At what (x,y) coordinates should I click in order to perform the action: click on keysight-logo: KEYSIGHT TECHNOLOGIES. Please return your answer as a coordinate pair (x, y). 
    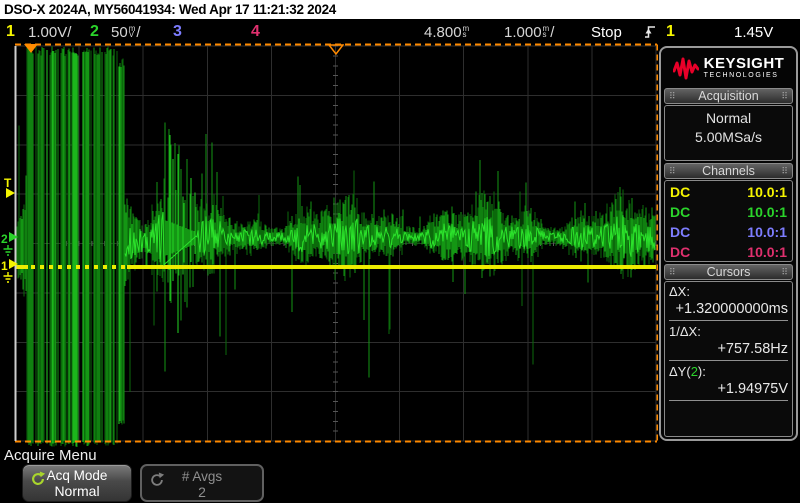
    Looking at the image, I should click on (728, 68).